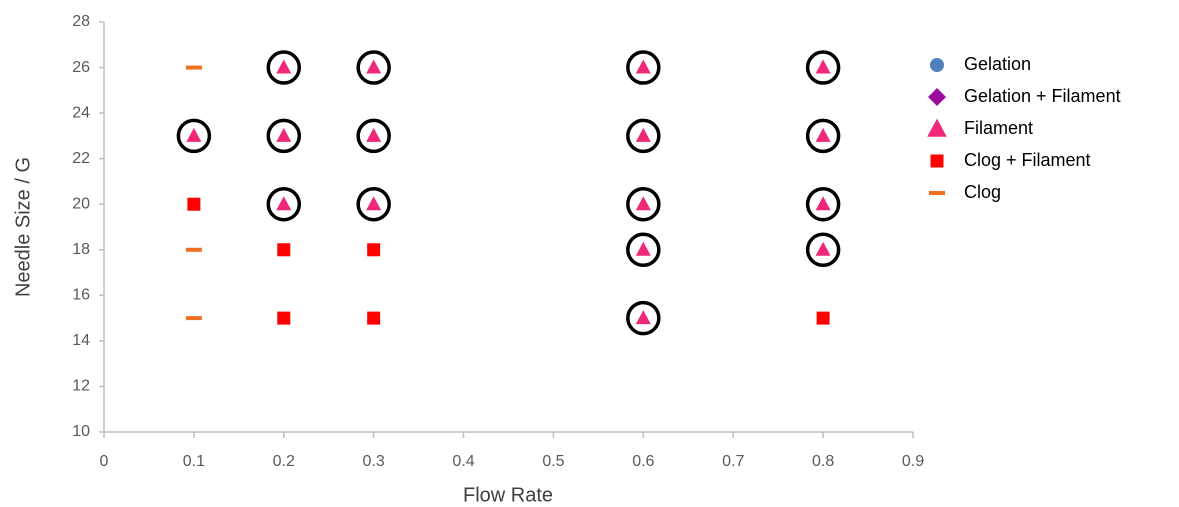  What do you see at coordinates (937, 97) in the screenshot?
I see `marker-diamond` at bounding box center [937, 97].